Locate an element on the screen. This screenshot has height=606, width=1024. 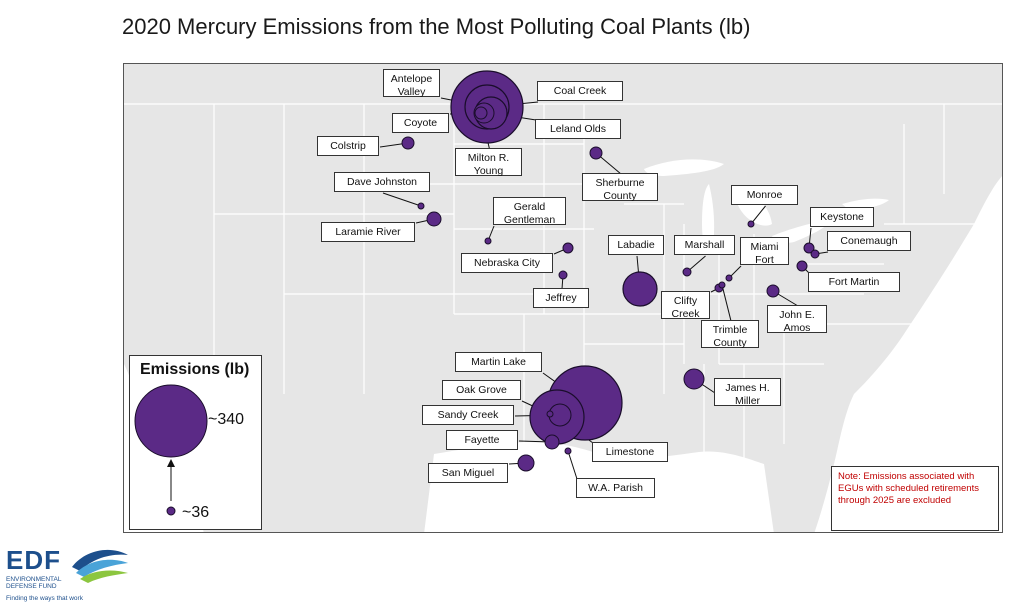
plant-label-line: Gerald is located at coordinates (529, 207).